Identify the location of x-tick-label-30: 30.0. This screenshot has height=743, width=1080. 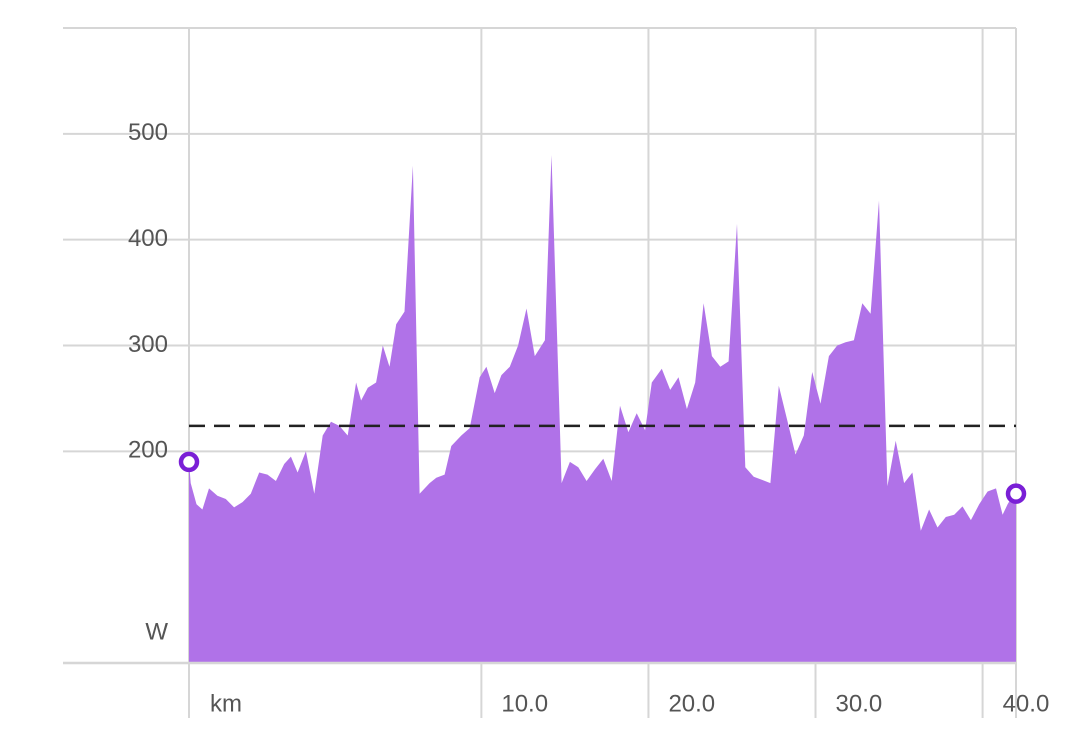
(859, 703).